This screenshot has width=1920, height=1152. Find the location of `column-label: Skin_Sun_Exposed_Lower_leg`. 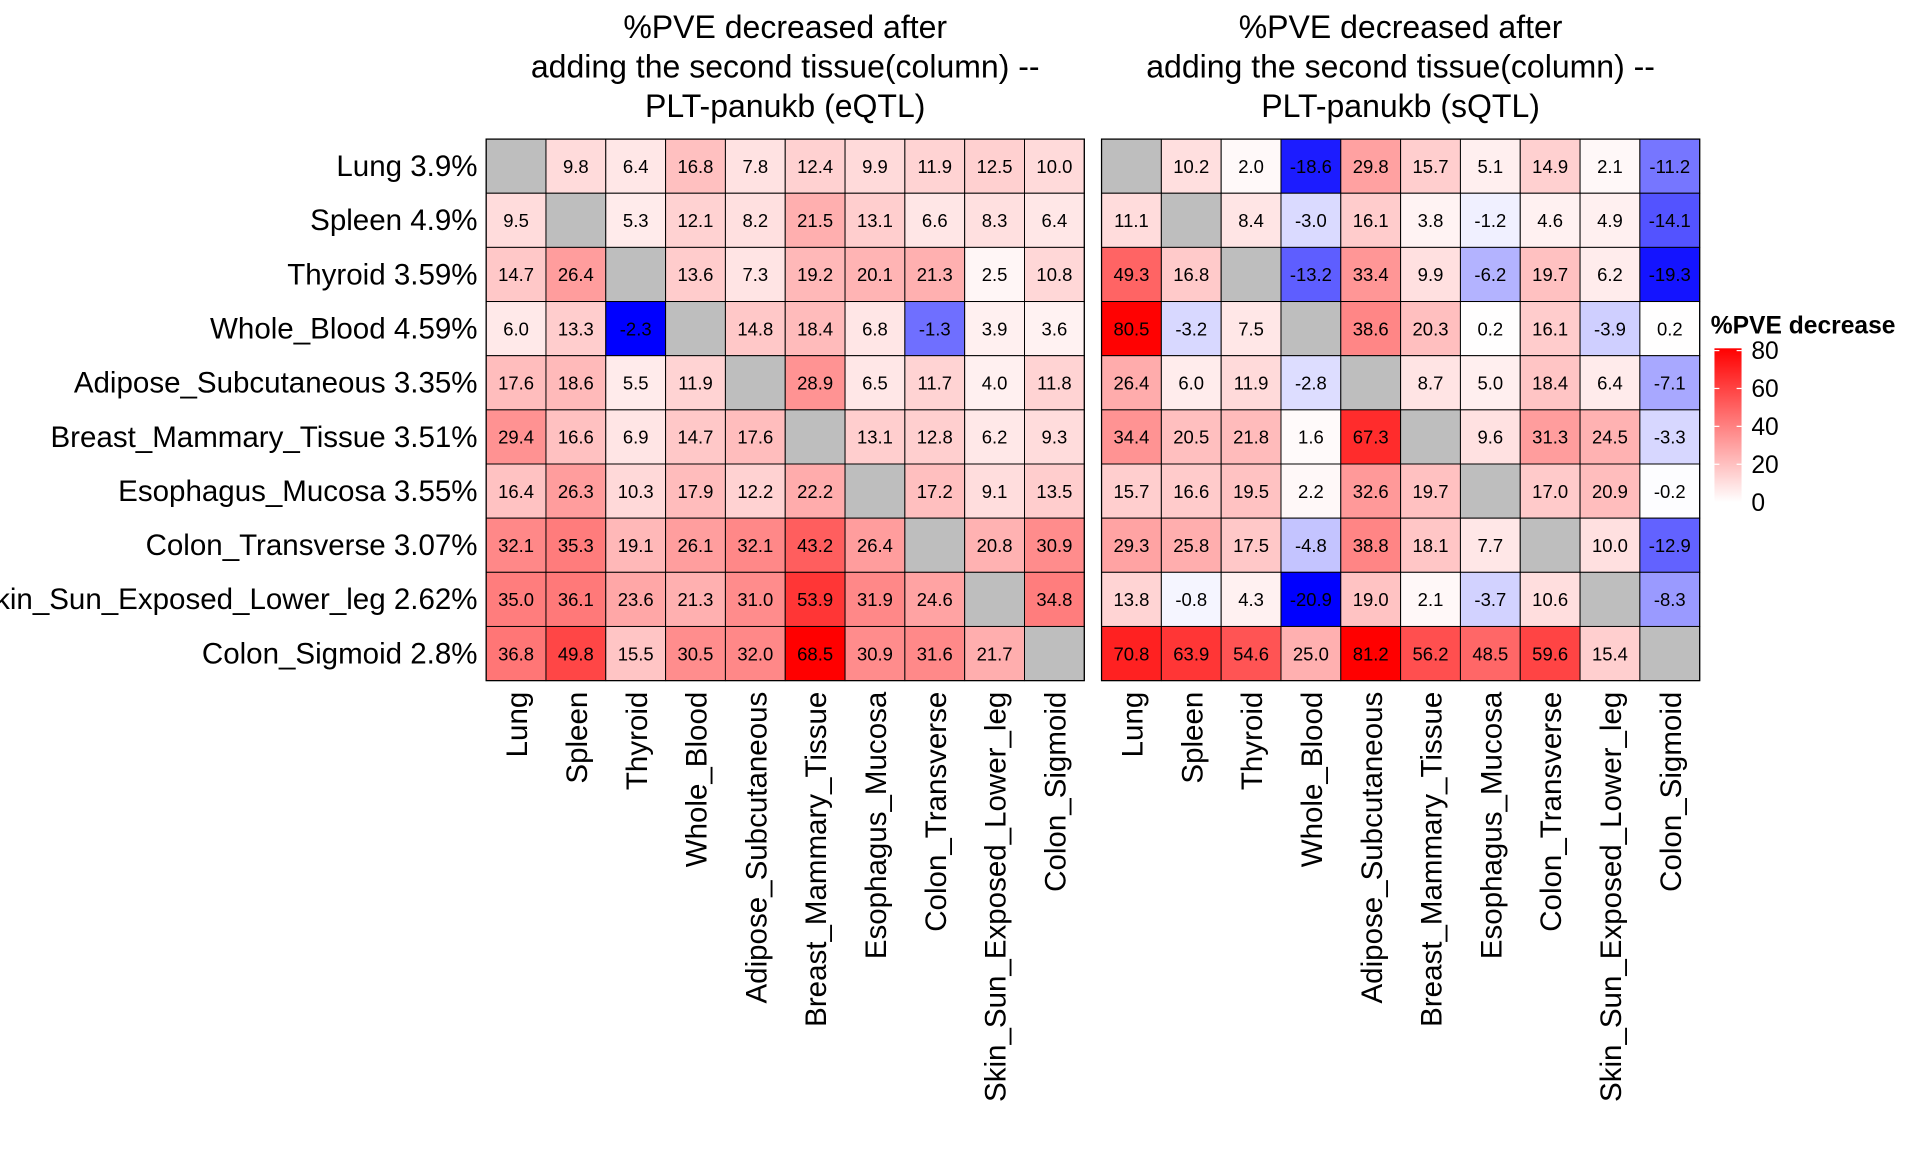

column-label: Skin_Sun_Exposed_Lower_leg is located at coordinates (1611, 897).